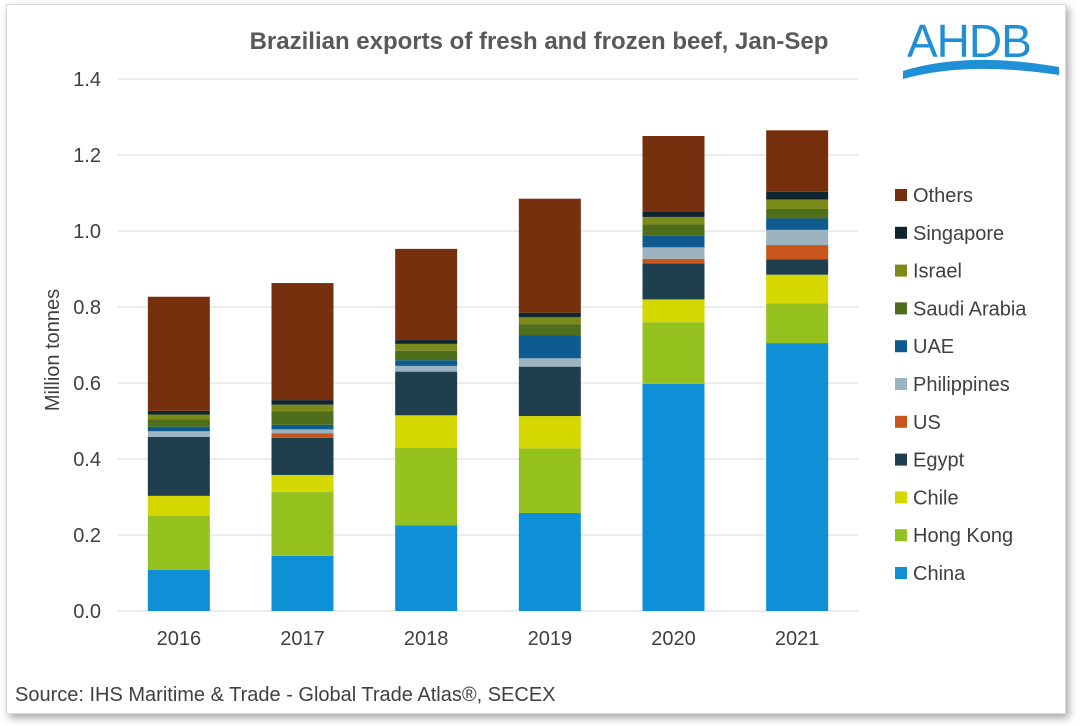 This screenshot has height=726, width=1080. I want to click on bar-segment-china-2018, so click(426, 568).